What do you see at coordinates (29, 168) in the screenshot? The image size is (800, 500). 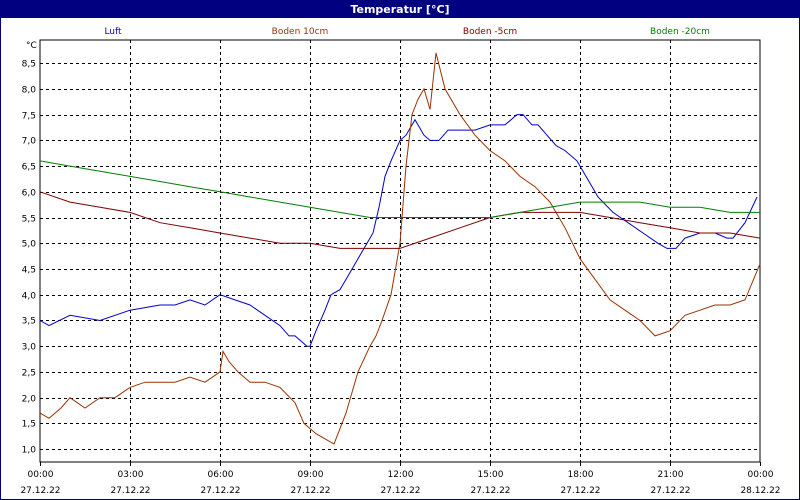 I see `y-tick-label: 6,5` at bounding box center [29, 168].